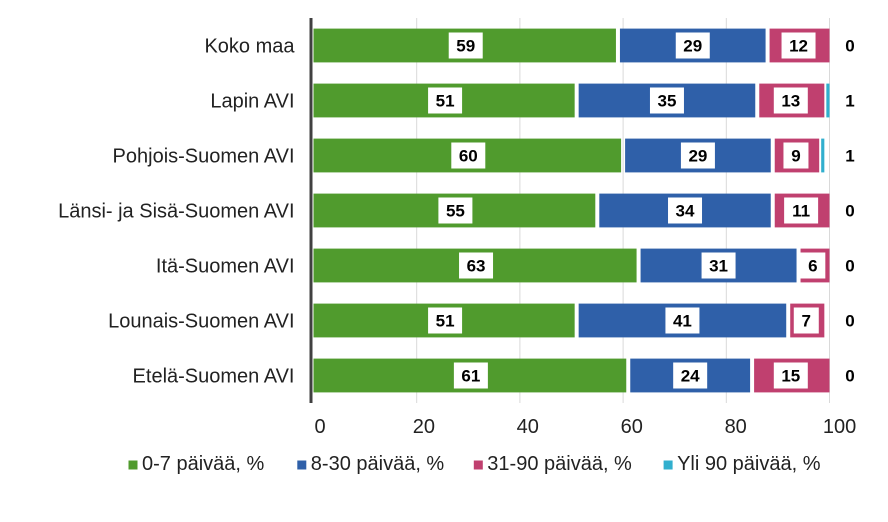 The image size is (888, 522). I want to click on svg-text: 12, so click(798, 46).